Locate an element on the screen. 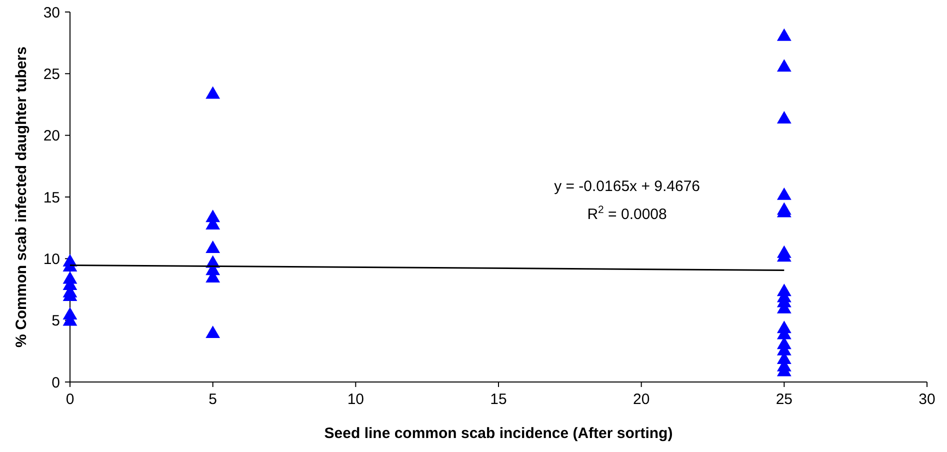  x-tick-label: 30 is located at coordinates (927, 399).